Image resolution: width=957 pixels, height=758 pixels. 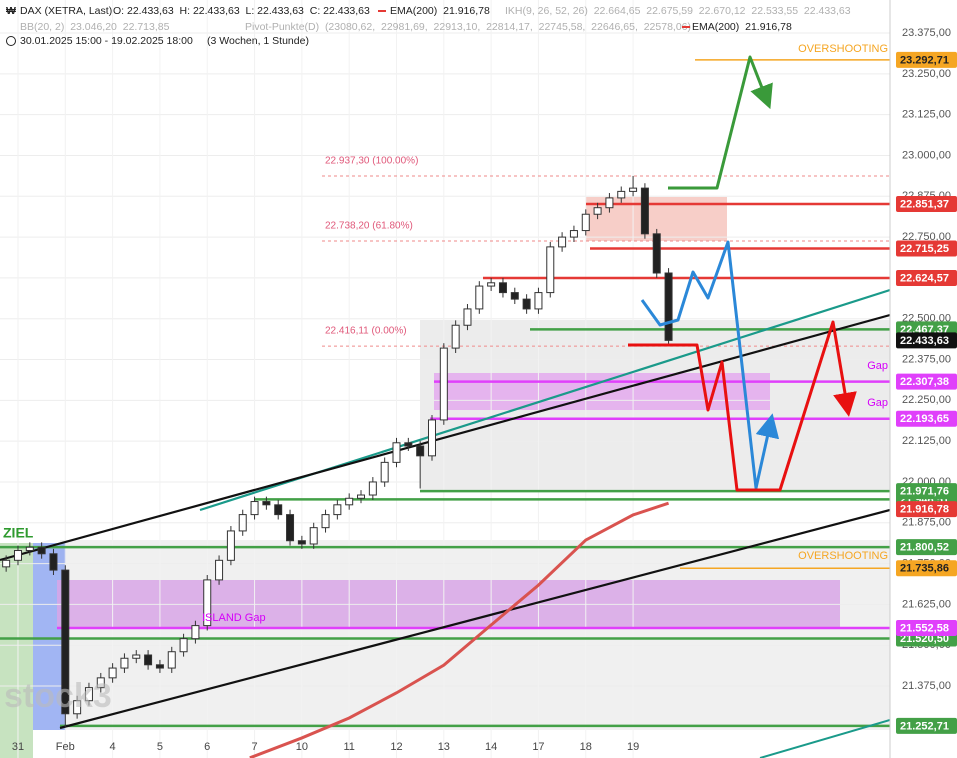 I want to click on price-label: 22.433,63, so click(x=924, y=341).